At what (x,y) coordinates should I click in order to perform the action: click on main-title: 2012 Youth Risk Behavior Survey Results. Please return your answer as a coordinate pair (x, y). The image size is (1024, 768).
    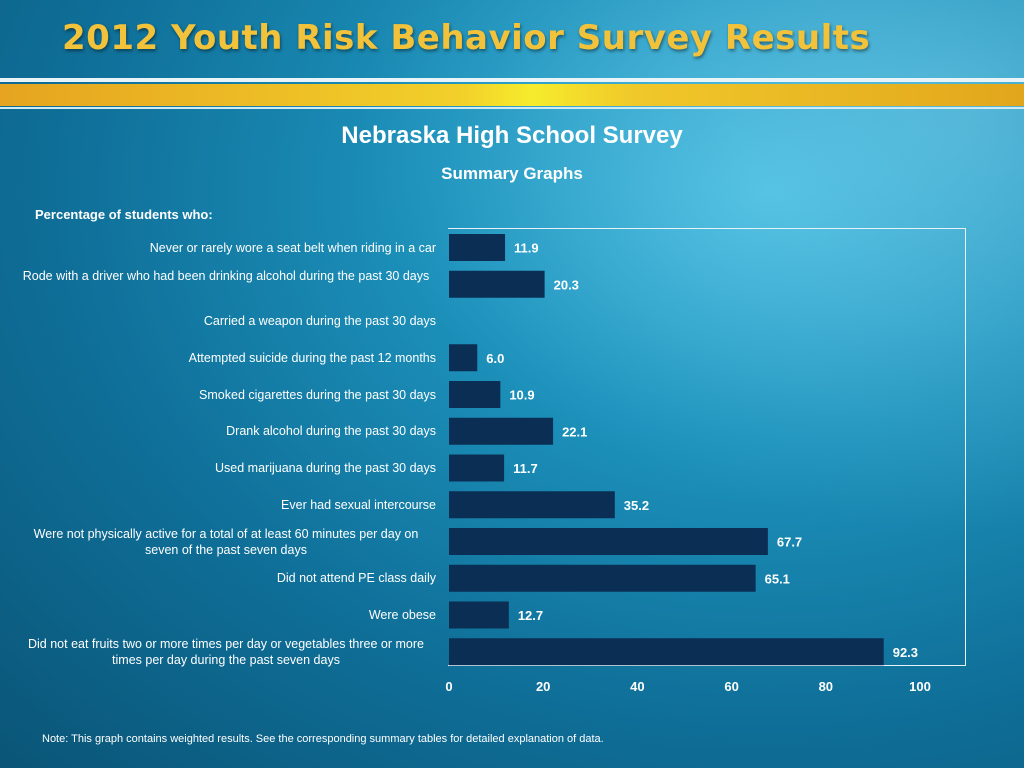
    Looking at the image, I should click on (466, 38).